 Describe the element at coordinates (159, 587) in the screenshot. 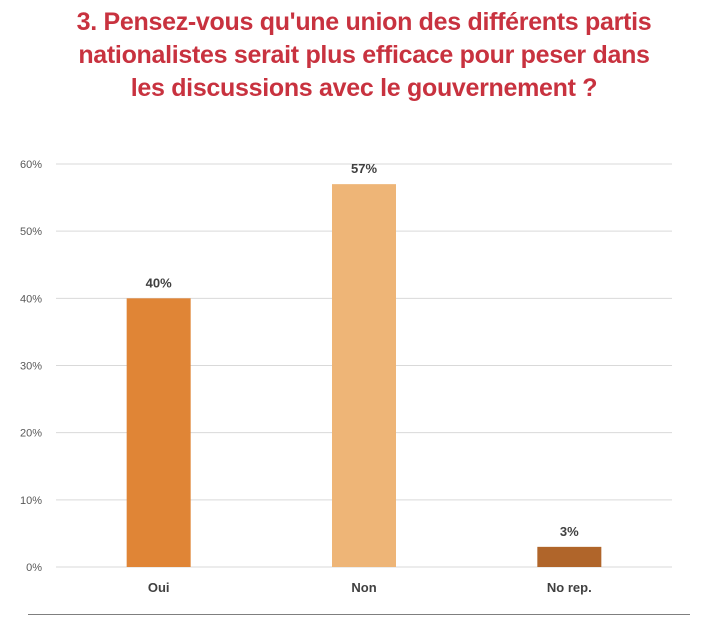

I see `x-tick-label: Oui` at that location.